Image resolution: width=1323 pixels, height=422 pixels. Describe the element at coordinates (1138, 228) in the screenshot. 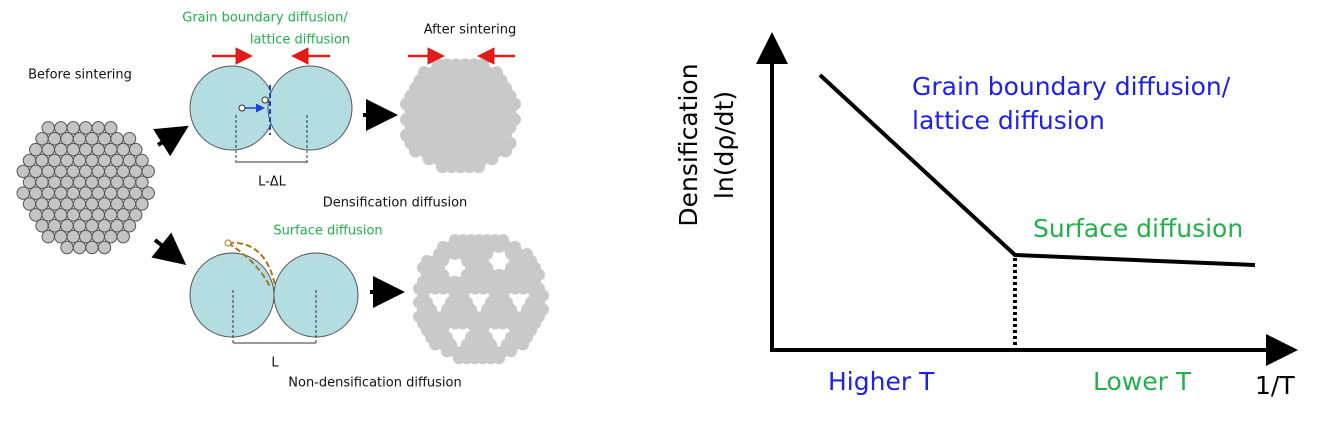

I see `plot-surface-label: Surface diffusion` at that location.